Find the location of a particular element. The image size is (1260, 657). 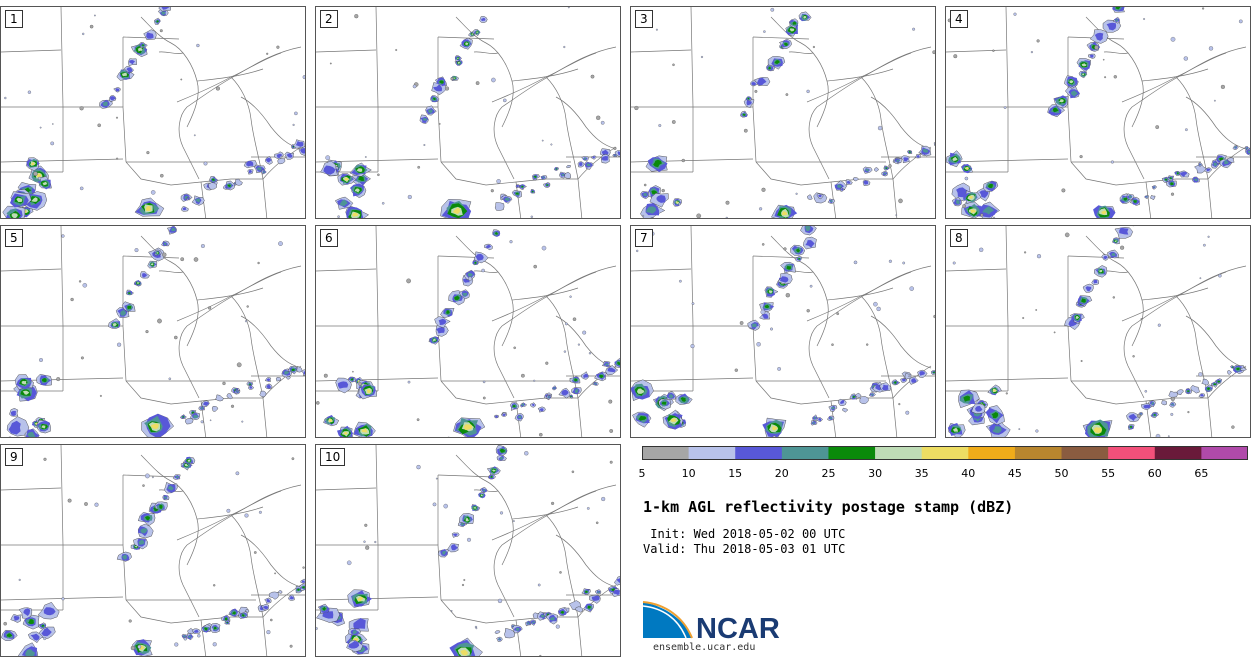

colorbar-tick-label: 60 is located at coordinates (1154, 473).